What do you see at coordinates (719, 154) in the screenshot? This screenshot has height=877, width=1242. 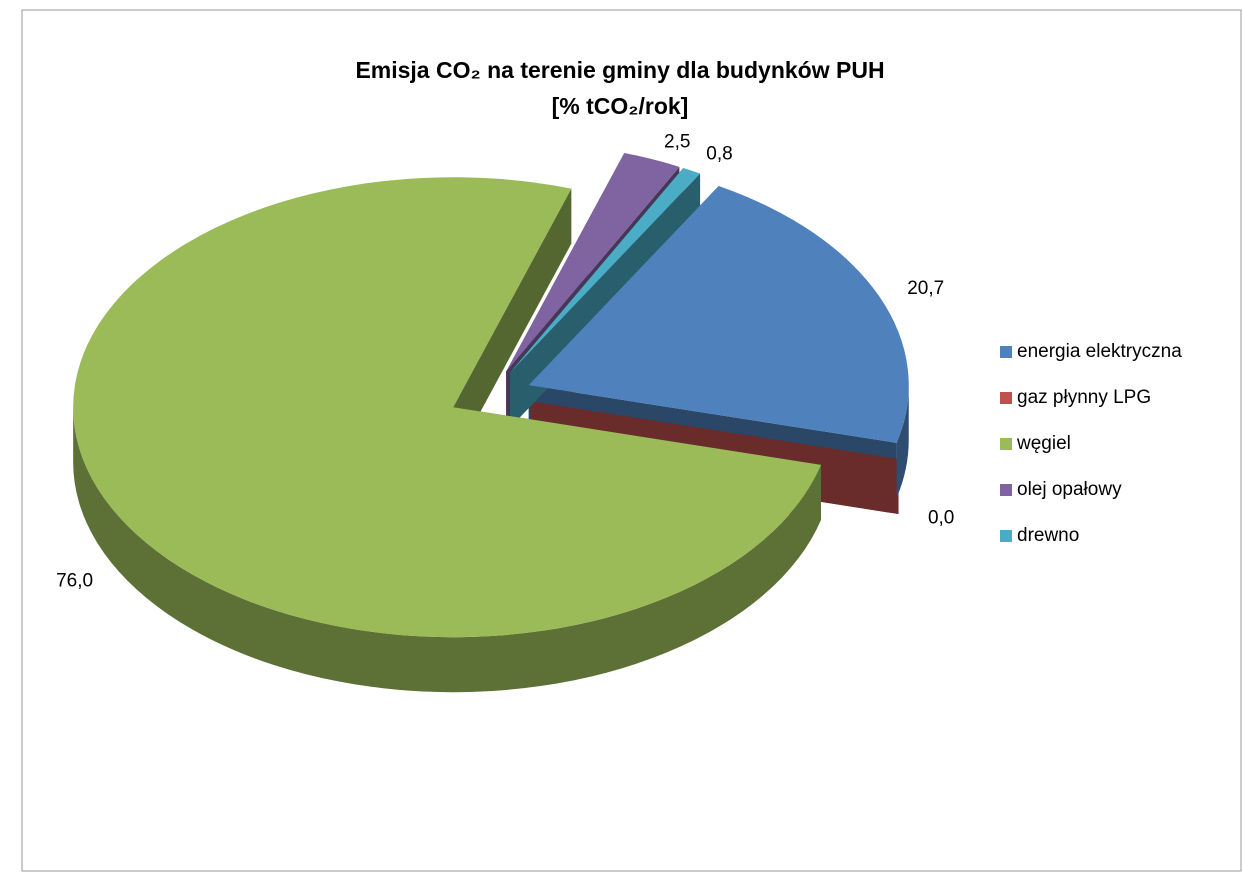 I see `data-label: 0,8` at bounding box center [719, 154].